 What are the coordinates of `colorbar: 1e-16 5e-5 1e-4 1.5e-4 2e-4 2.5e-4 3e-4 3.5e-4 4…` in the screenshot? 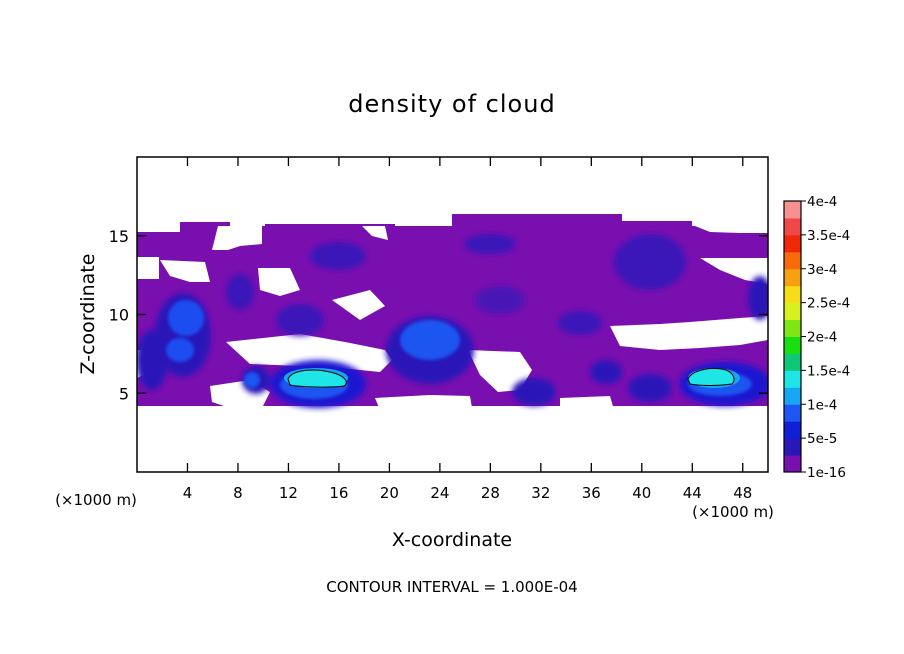 It's located at (816, 337).